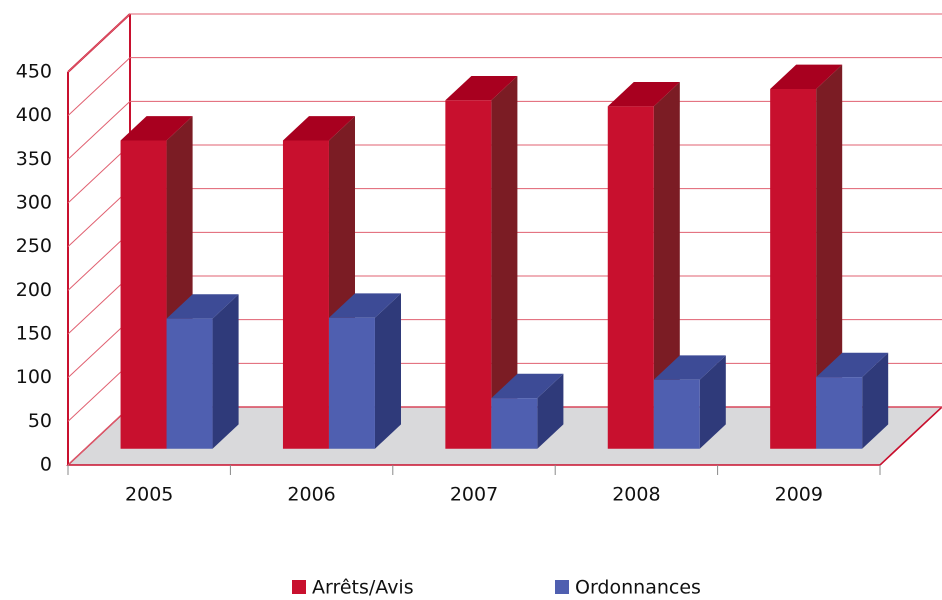  What do you see at coordinates (34, 72) in the screenshot?
I see `y-tick-label: 450` at bounding box center [34, 72].